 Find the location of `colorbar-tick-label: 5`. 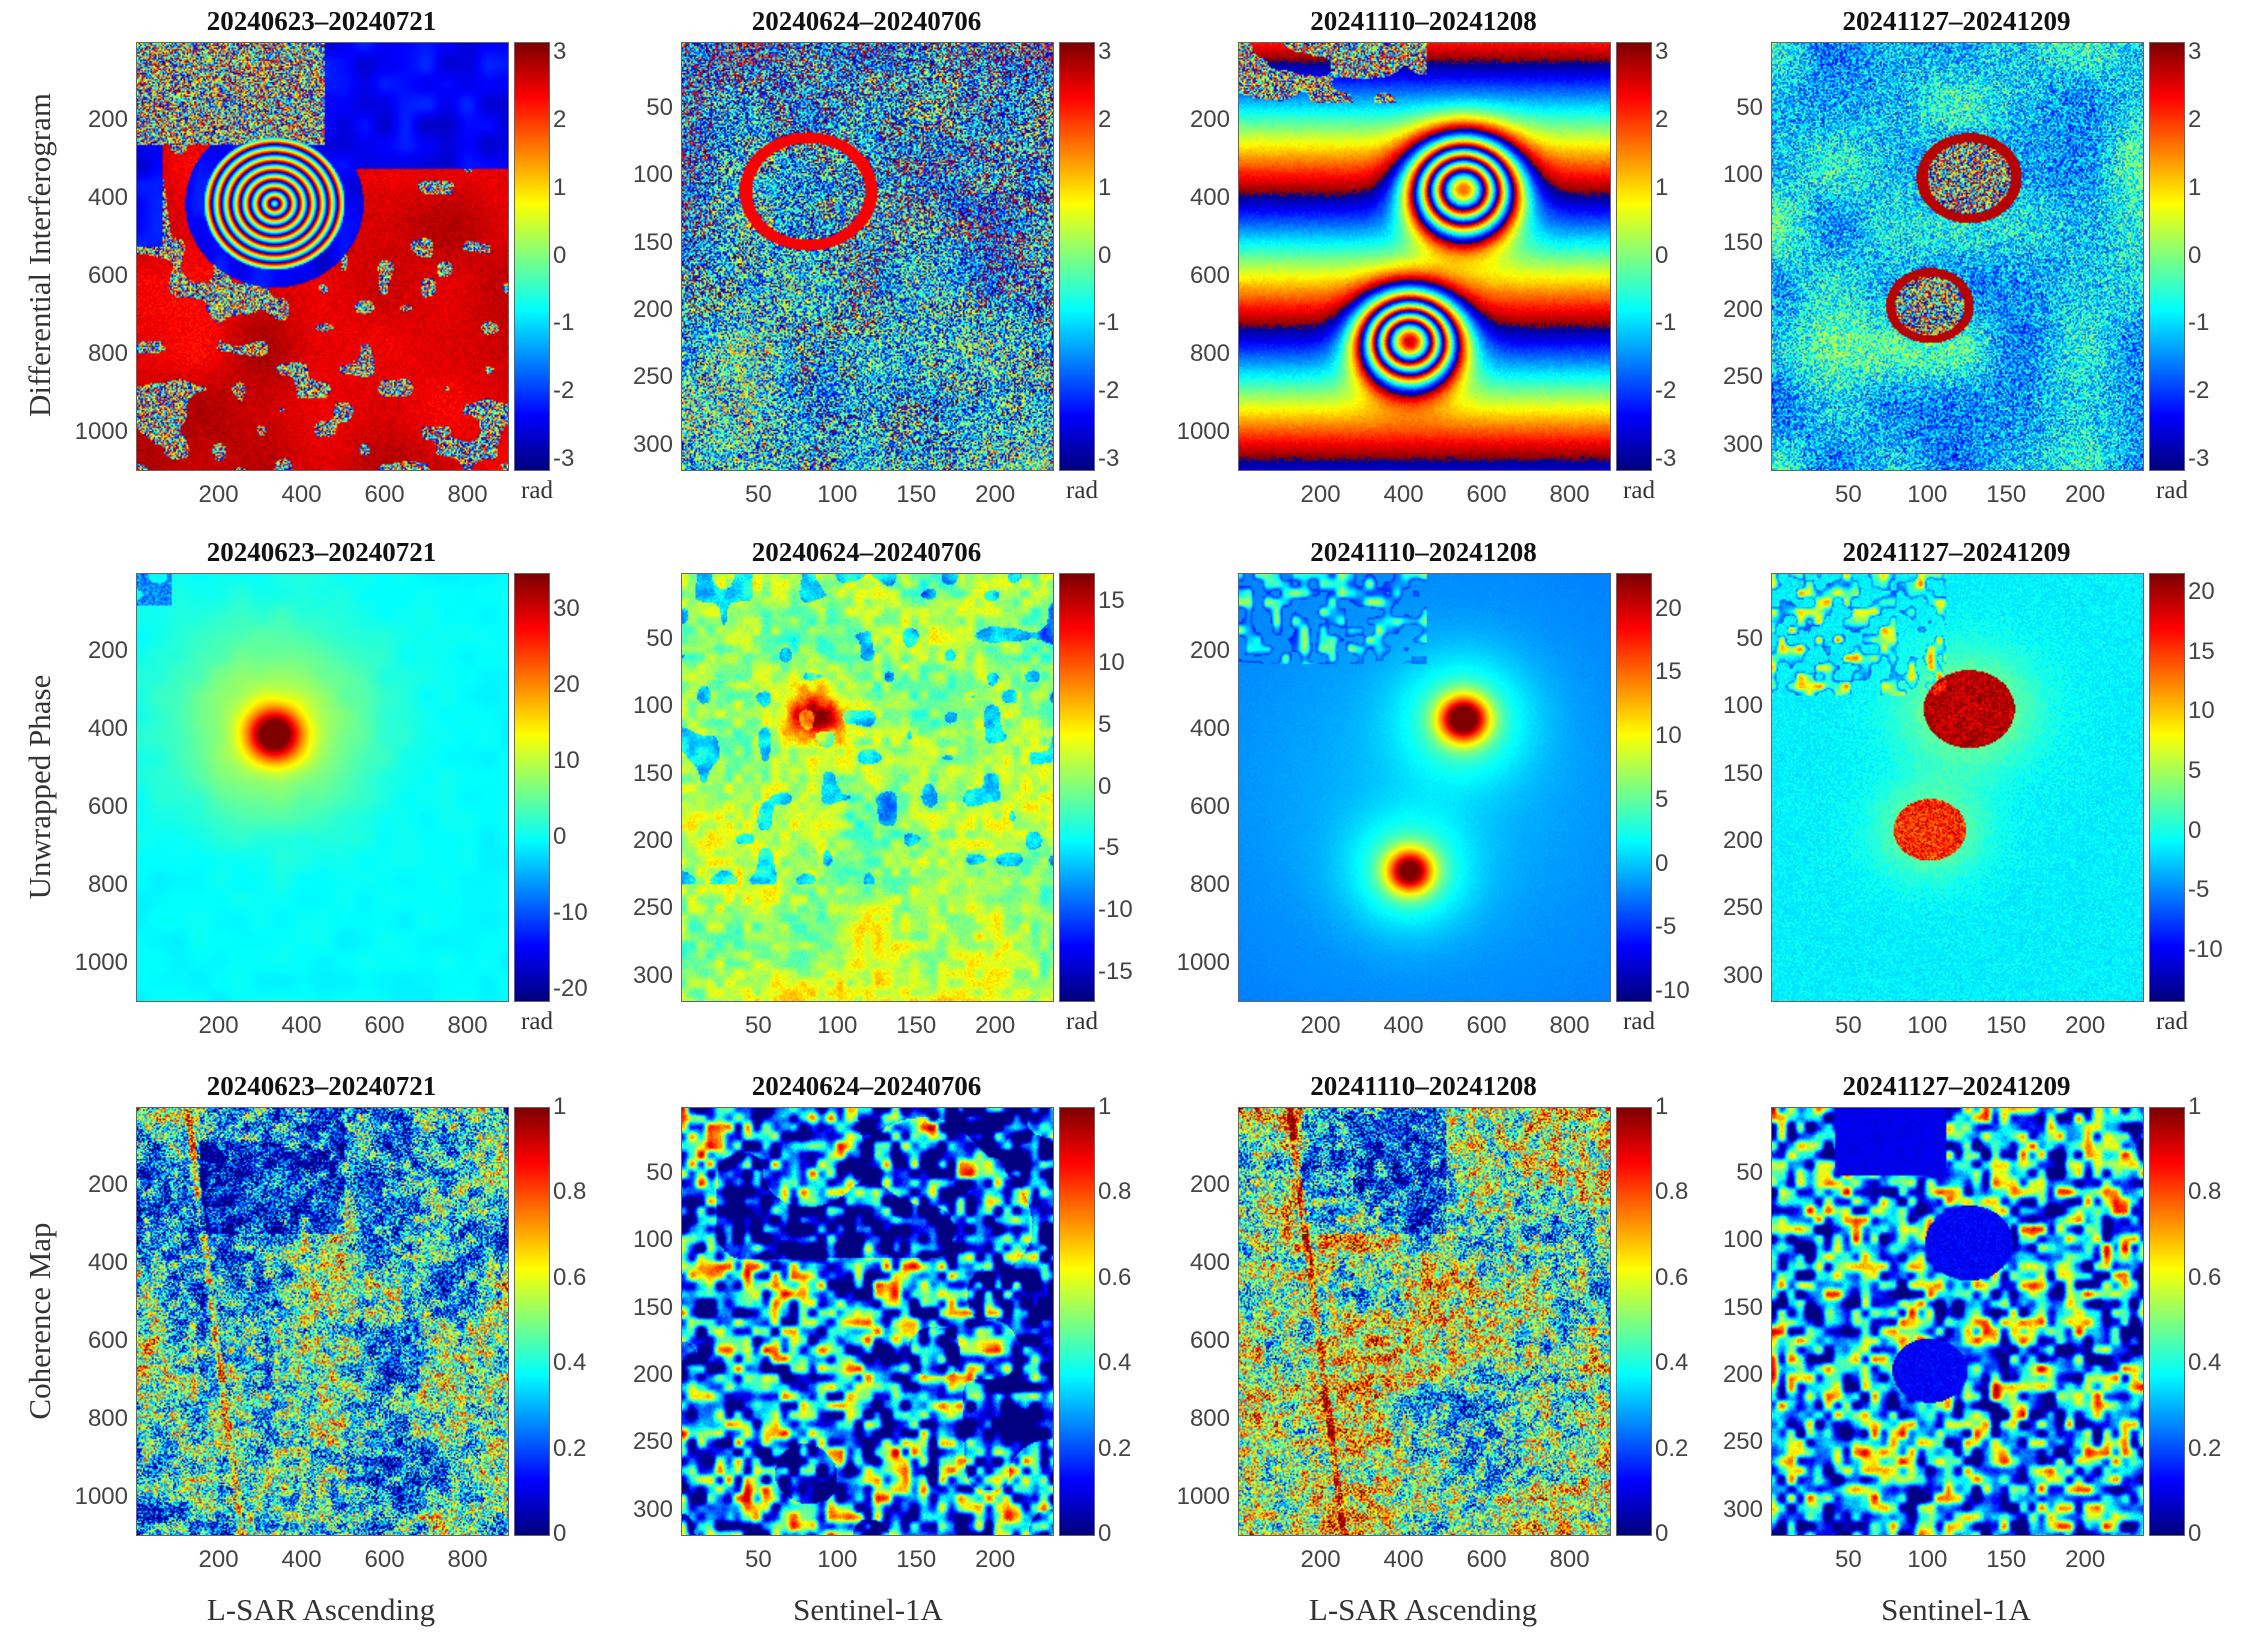

colorbar-tick-label: 5 is located at coordinates (1105, 724).